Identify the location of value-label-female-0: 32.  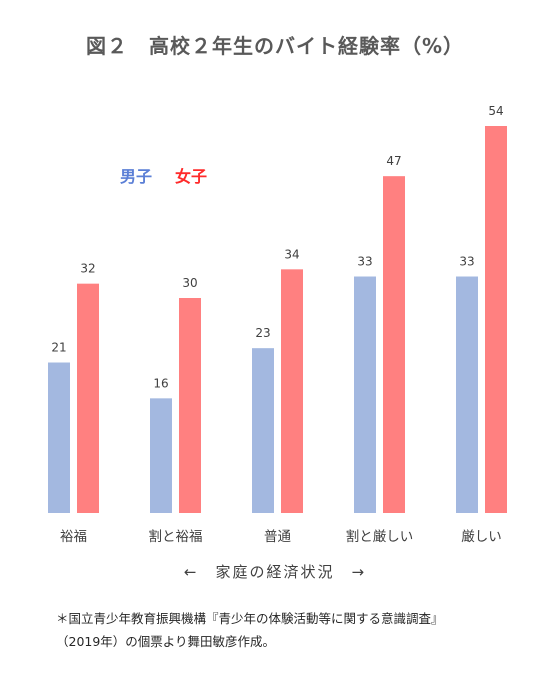
(87, 269).